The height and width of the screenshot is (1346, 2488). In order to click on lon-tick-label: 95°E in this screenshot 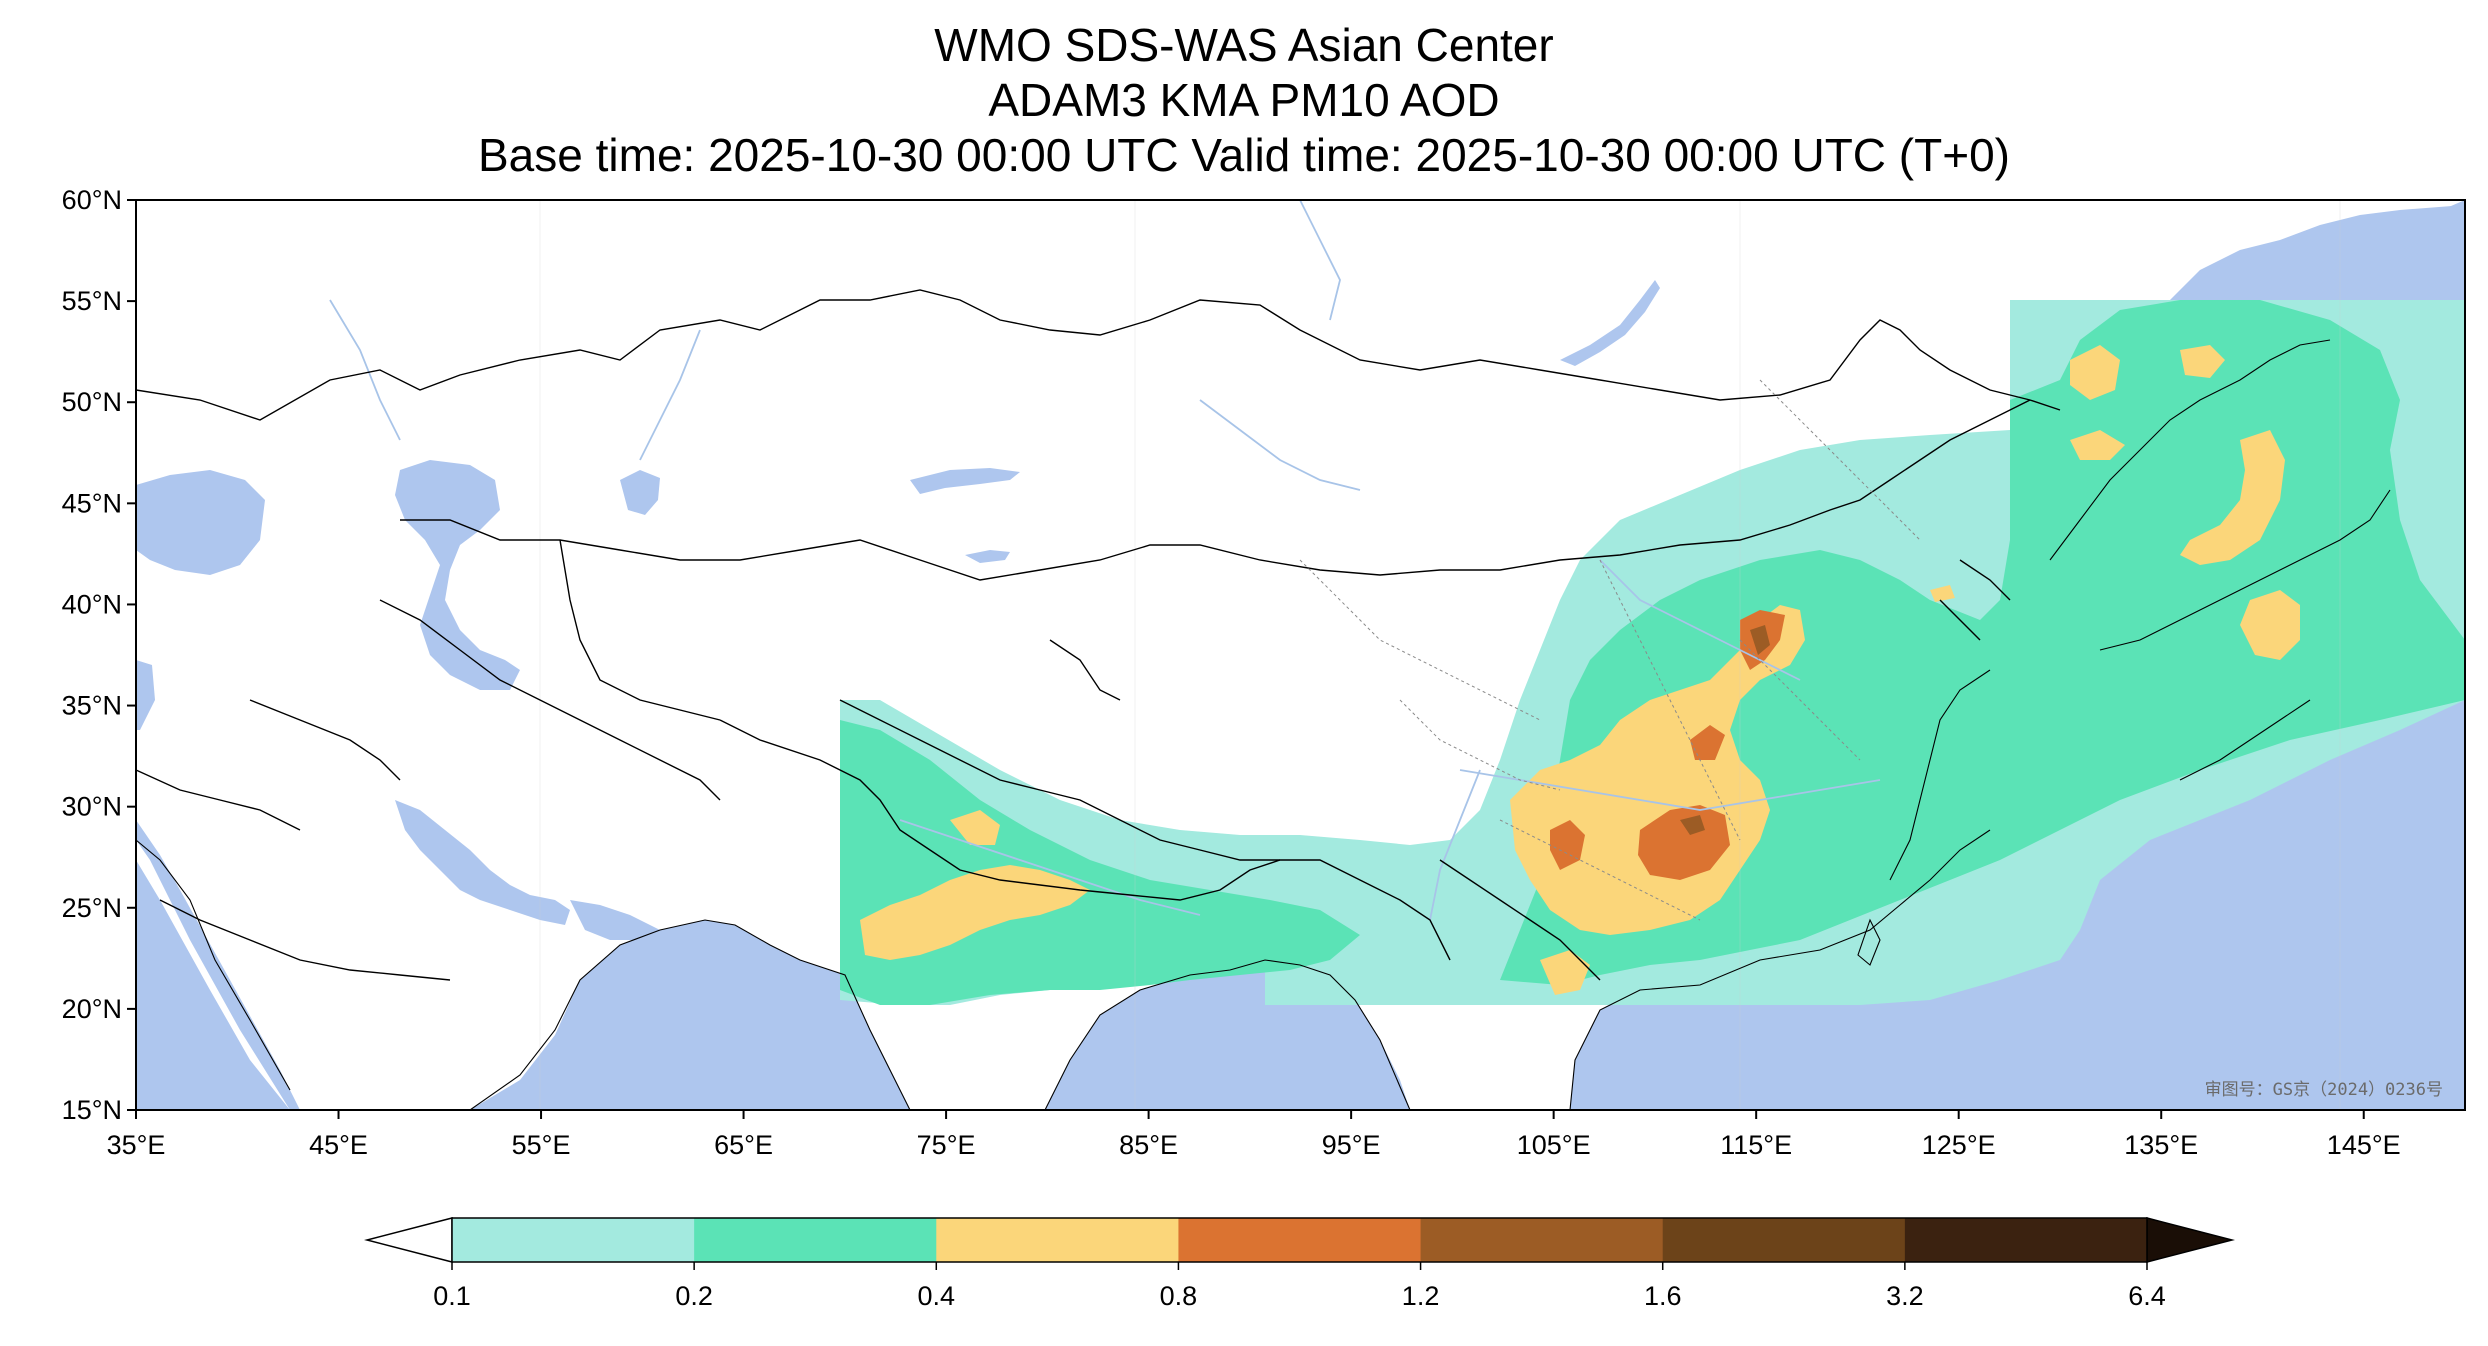, I will do `click(1351, 1145)`.